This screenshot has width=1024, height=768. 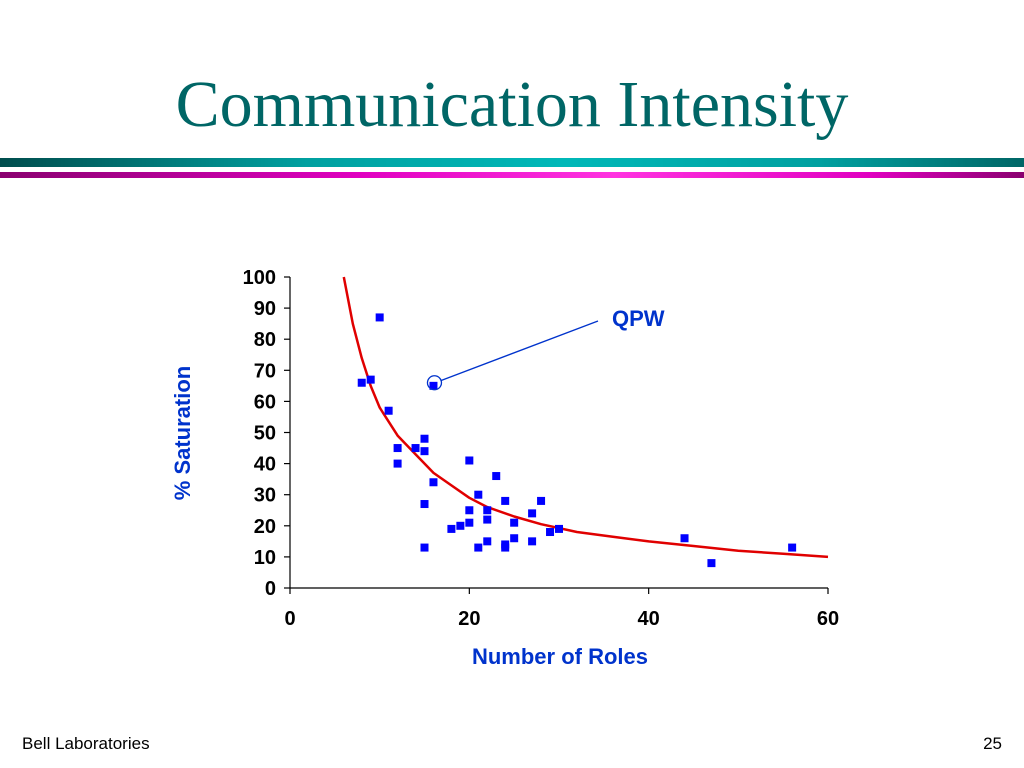 I want to click on y-tick-label: 70, so click(x=265, y=371).